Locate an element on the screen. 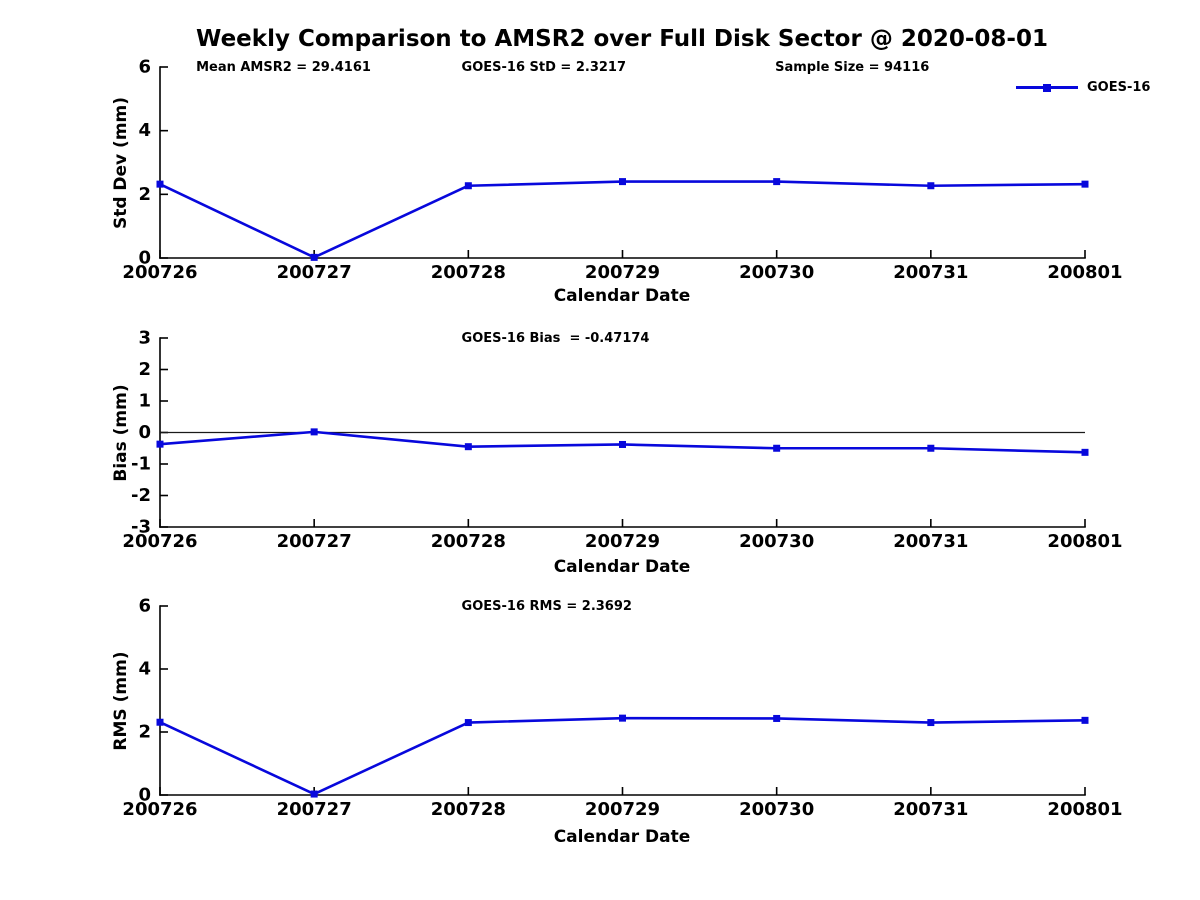  x-axis-label-2: Calendar Date is located at coordinates (622, 567).